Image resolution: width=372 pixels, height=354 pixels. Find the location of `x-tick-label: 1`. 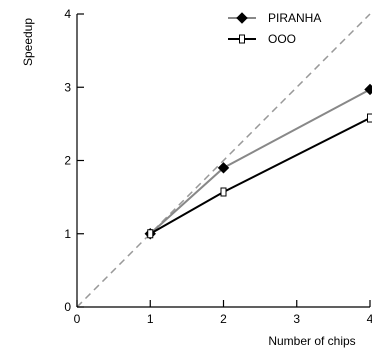

x-tick-label: 1 is located at coordinates (150, 319).